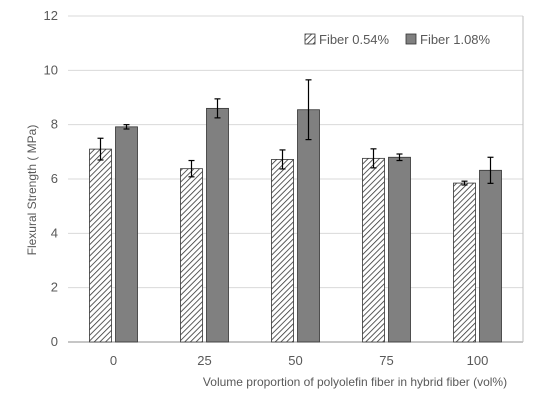 The width and height of the screenshot is (550, 405). Describe the element at coordinates (204, 360) in the screenshot. I see `x-tick-label: 25` at that location.